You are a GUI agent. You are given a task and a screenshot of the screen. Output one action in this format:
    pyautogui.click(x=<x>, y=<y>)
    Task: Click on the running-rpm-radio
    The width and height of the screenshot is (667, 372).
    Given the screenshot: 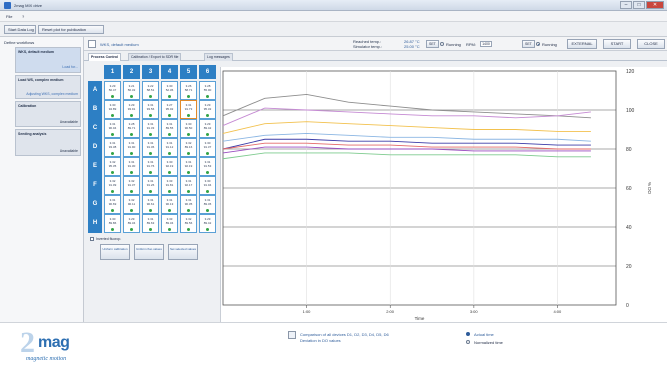 What is the action you would take?
    pyautogui.click(x=538, y=44)
    